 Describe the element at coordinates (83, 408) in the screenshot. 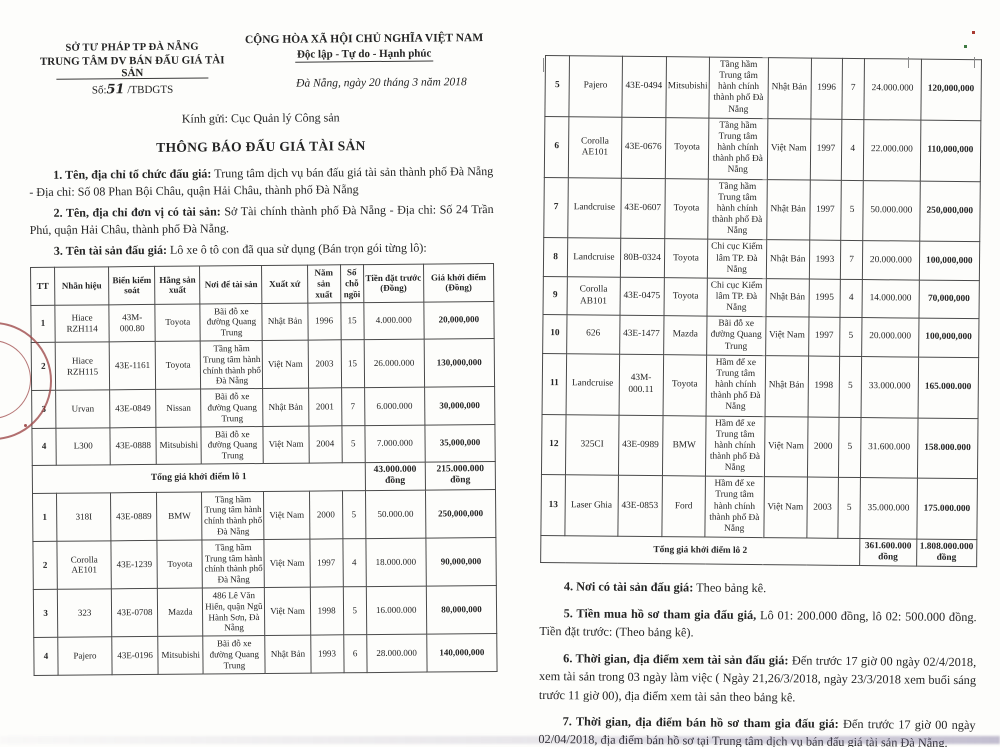

I see `table-cell: Urvan` at that location.